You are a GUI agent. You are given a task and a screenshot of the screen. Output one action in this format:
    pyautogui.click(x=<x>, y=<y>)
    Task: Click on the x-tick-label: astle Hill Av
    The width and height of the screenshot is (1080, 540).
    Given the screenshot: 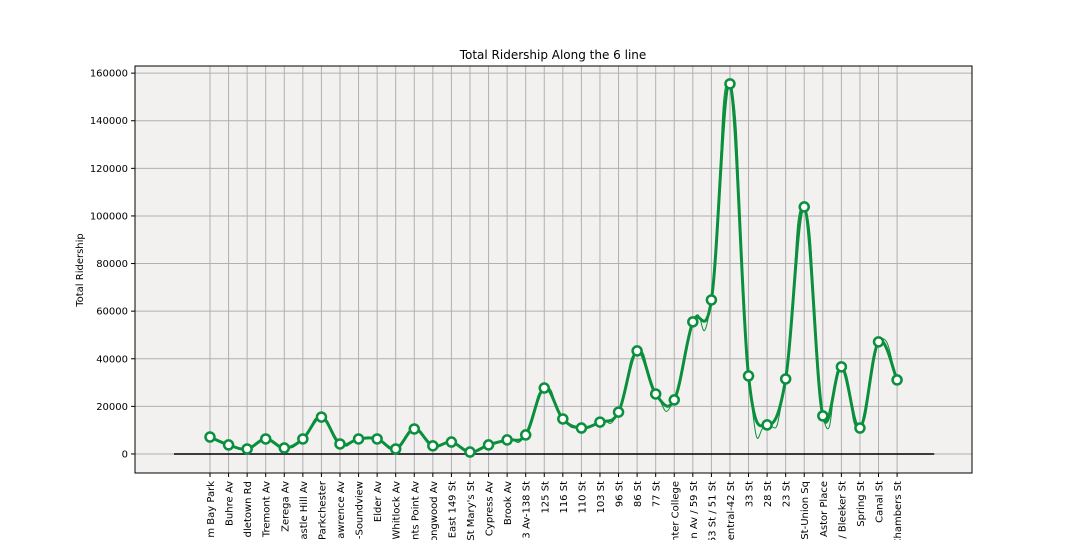 What is the action you would take?
    pyautogui.click(x=304, y=510)
    